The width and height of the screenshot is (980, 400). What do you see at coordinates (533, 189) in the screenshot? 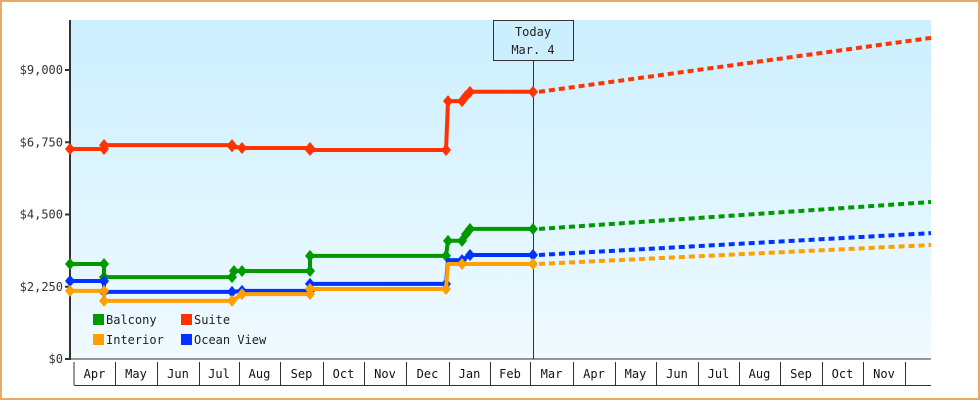
I see `today-marker: Today Mar. 4` at bounding box center [533, 189].